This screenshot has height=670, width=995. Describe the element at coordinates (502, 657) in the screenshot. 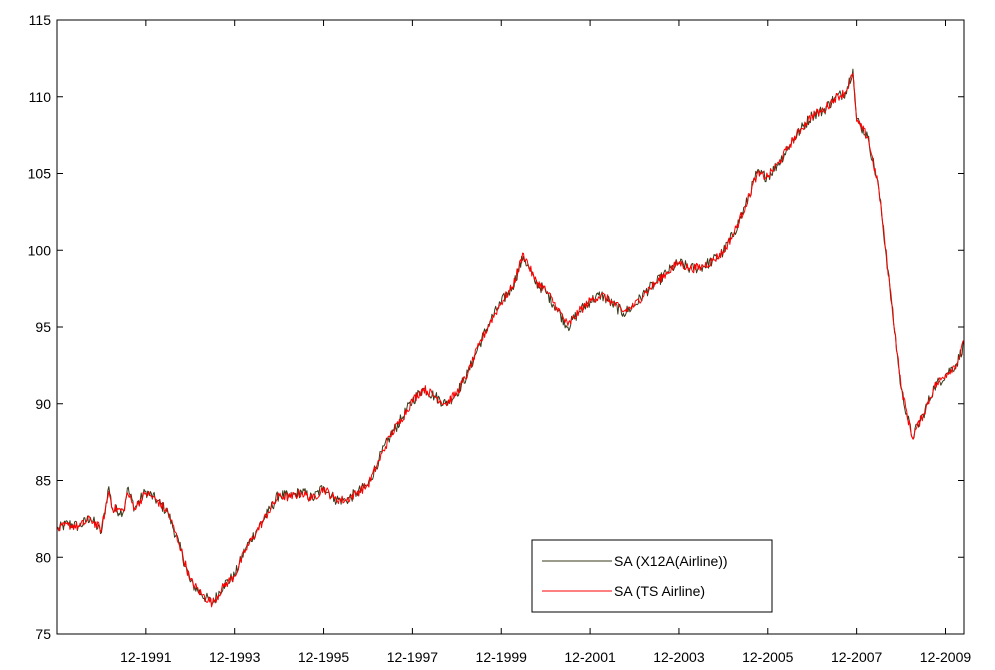

I see `x-tick-label: 12-1999` at that location.